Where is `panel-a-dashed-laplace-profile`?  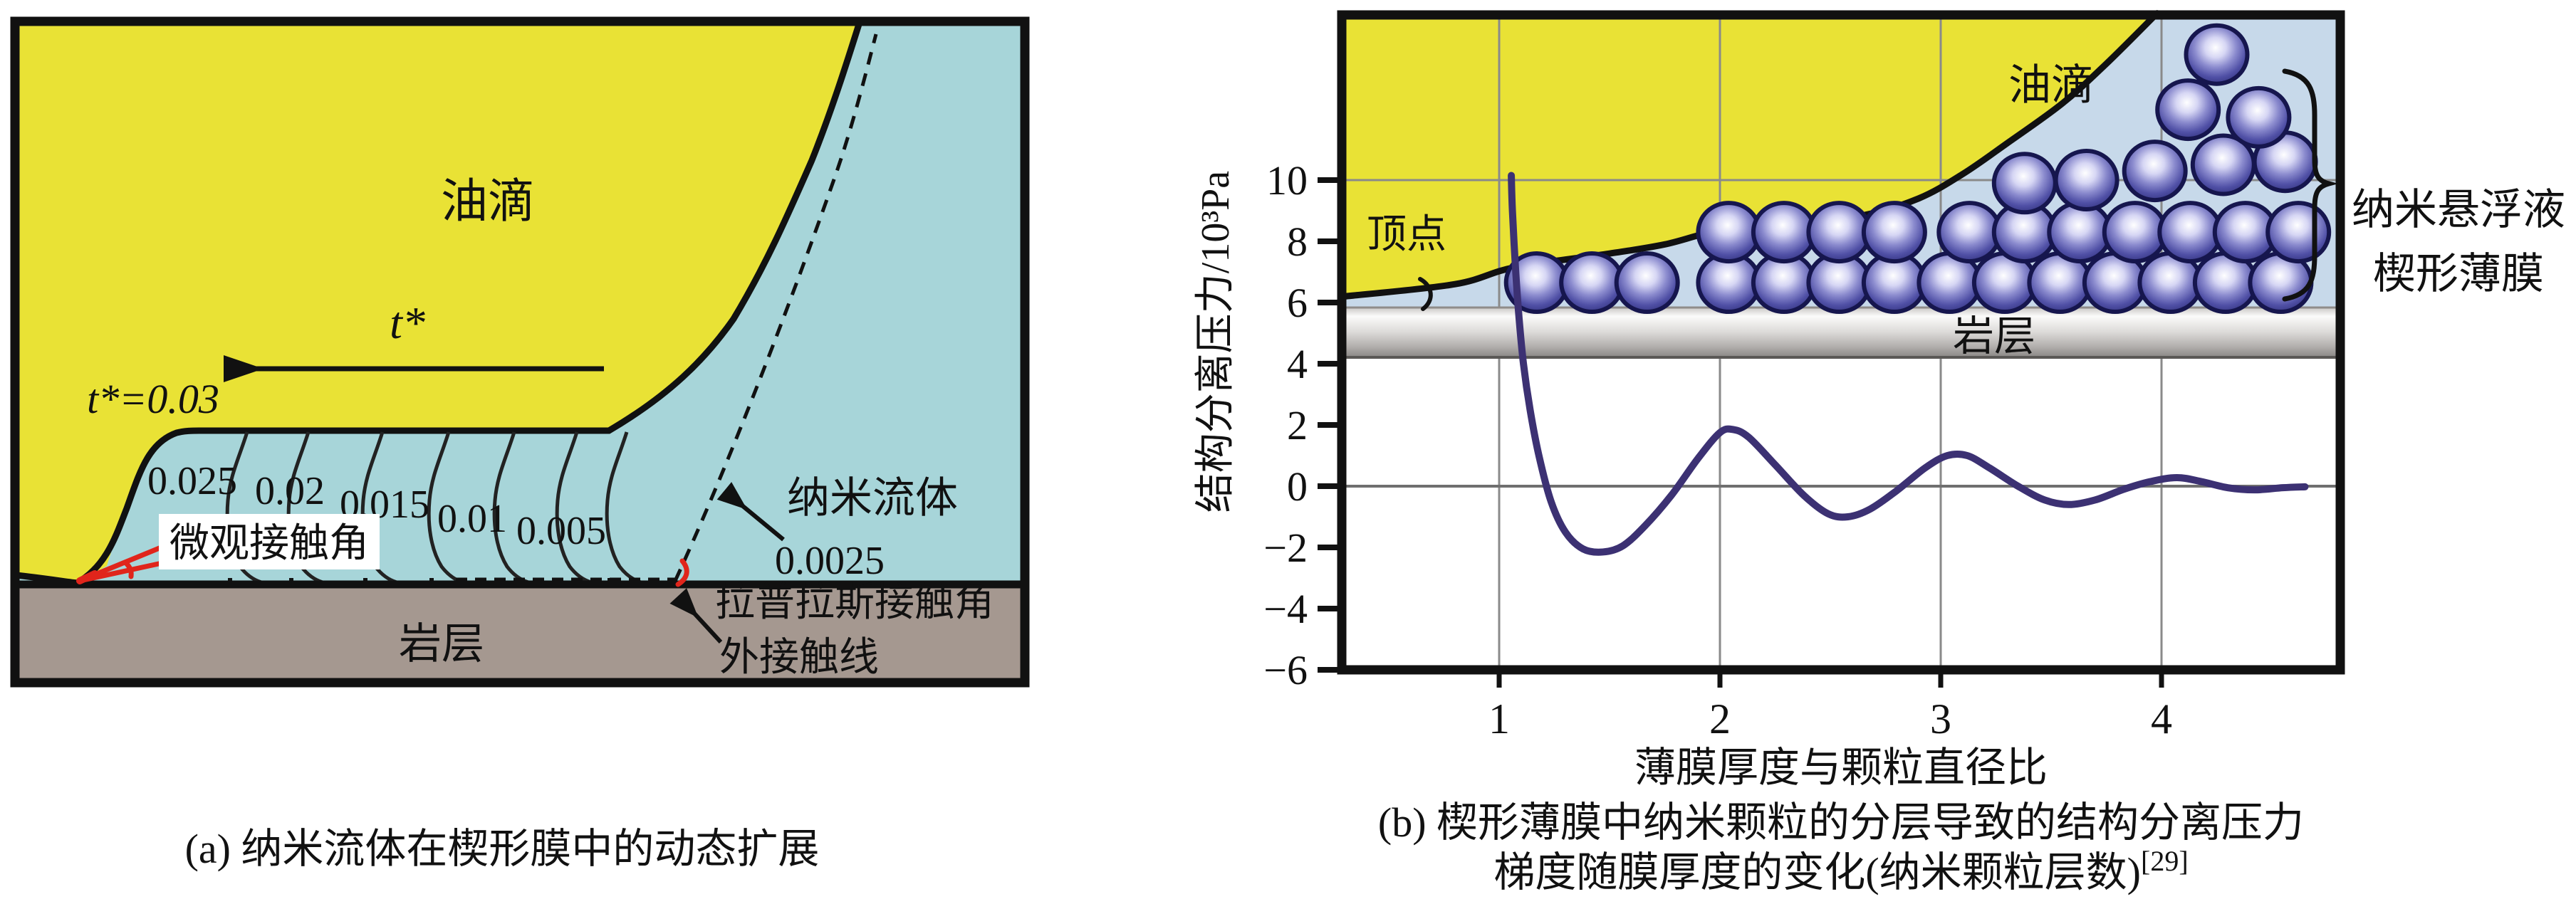 panel-a-dashed-laplace-profile is located at coordinates (776, 307).